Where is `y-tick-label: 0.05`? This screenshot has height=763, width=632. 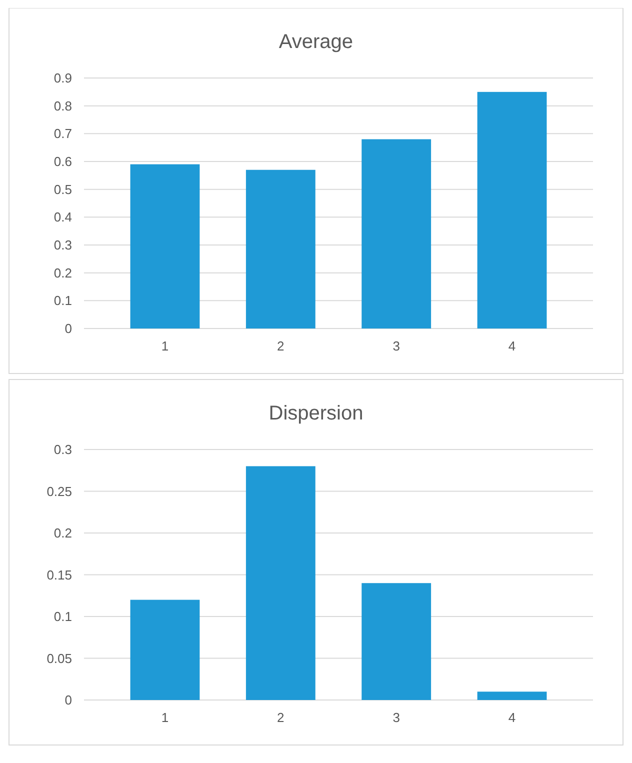 y-tick-label: 0.05 is located at coordinates (59, 658).